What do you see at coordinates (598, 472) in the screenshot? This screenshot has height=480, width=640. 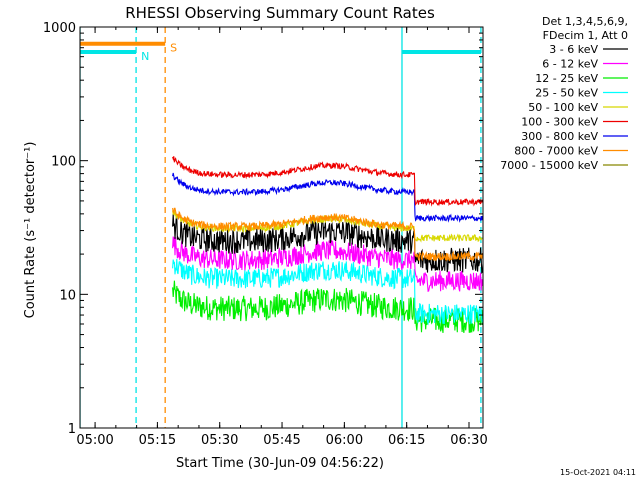 I see `footer-timestamp: 15-Oct-2021 04:11` at bounding box center [598, 472].